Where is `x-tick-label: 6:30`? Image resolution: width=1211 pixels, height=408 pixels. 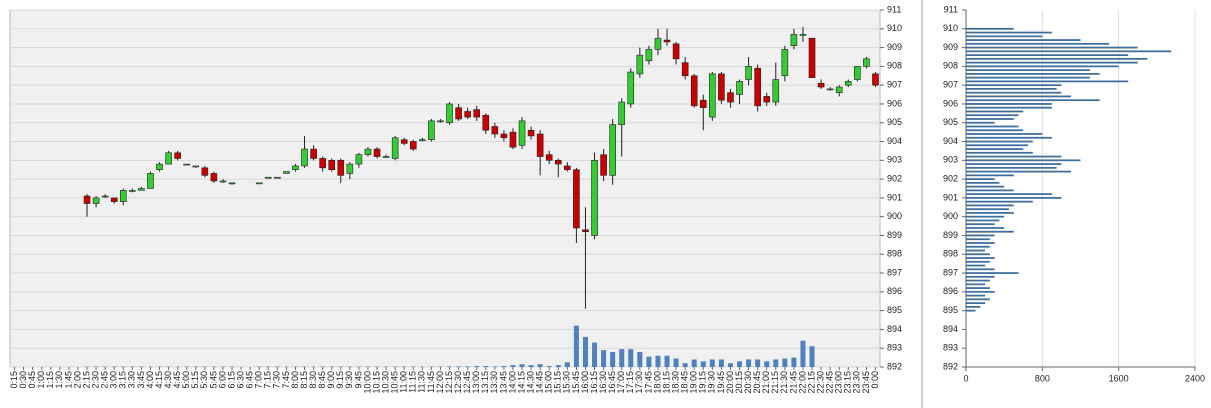
x-tick-label: 6:30 is located at coordinates (240, 380).